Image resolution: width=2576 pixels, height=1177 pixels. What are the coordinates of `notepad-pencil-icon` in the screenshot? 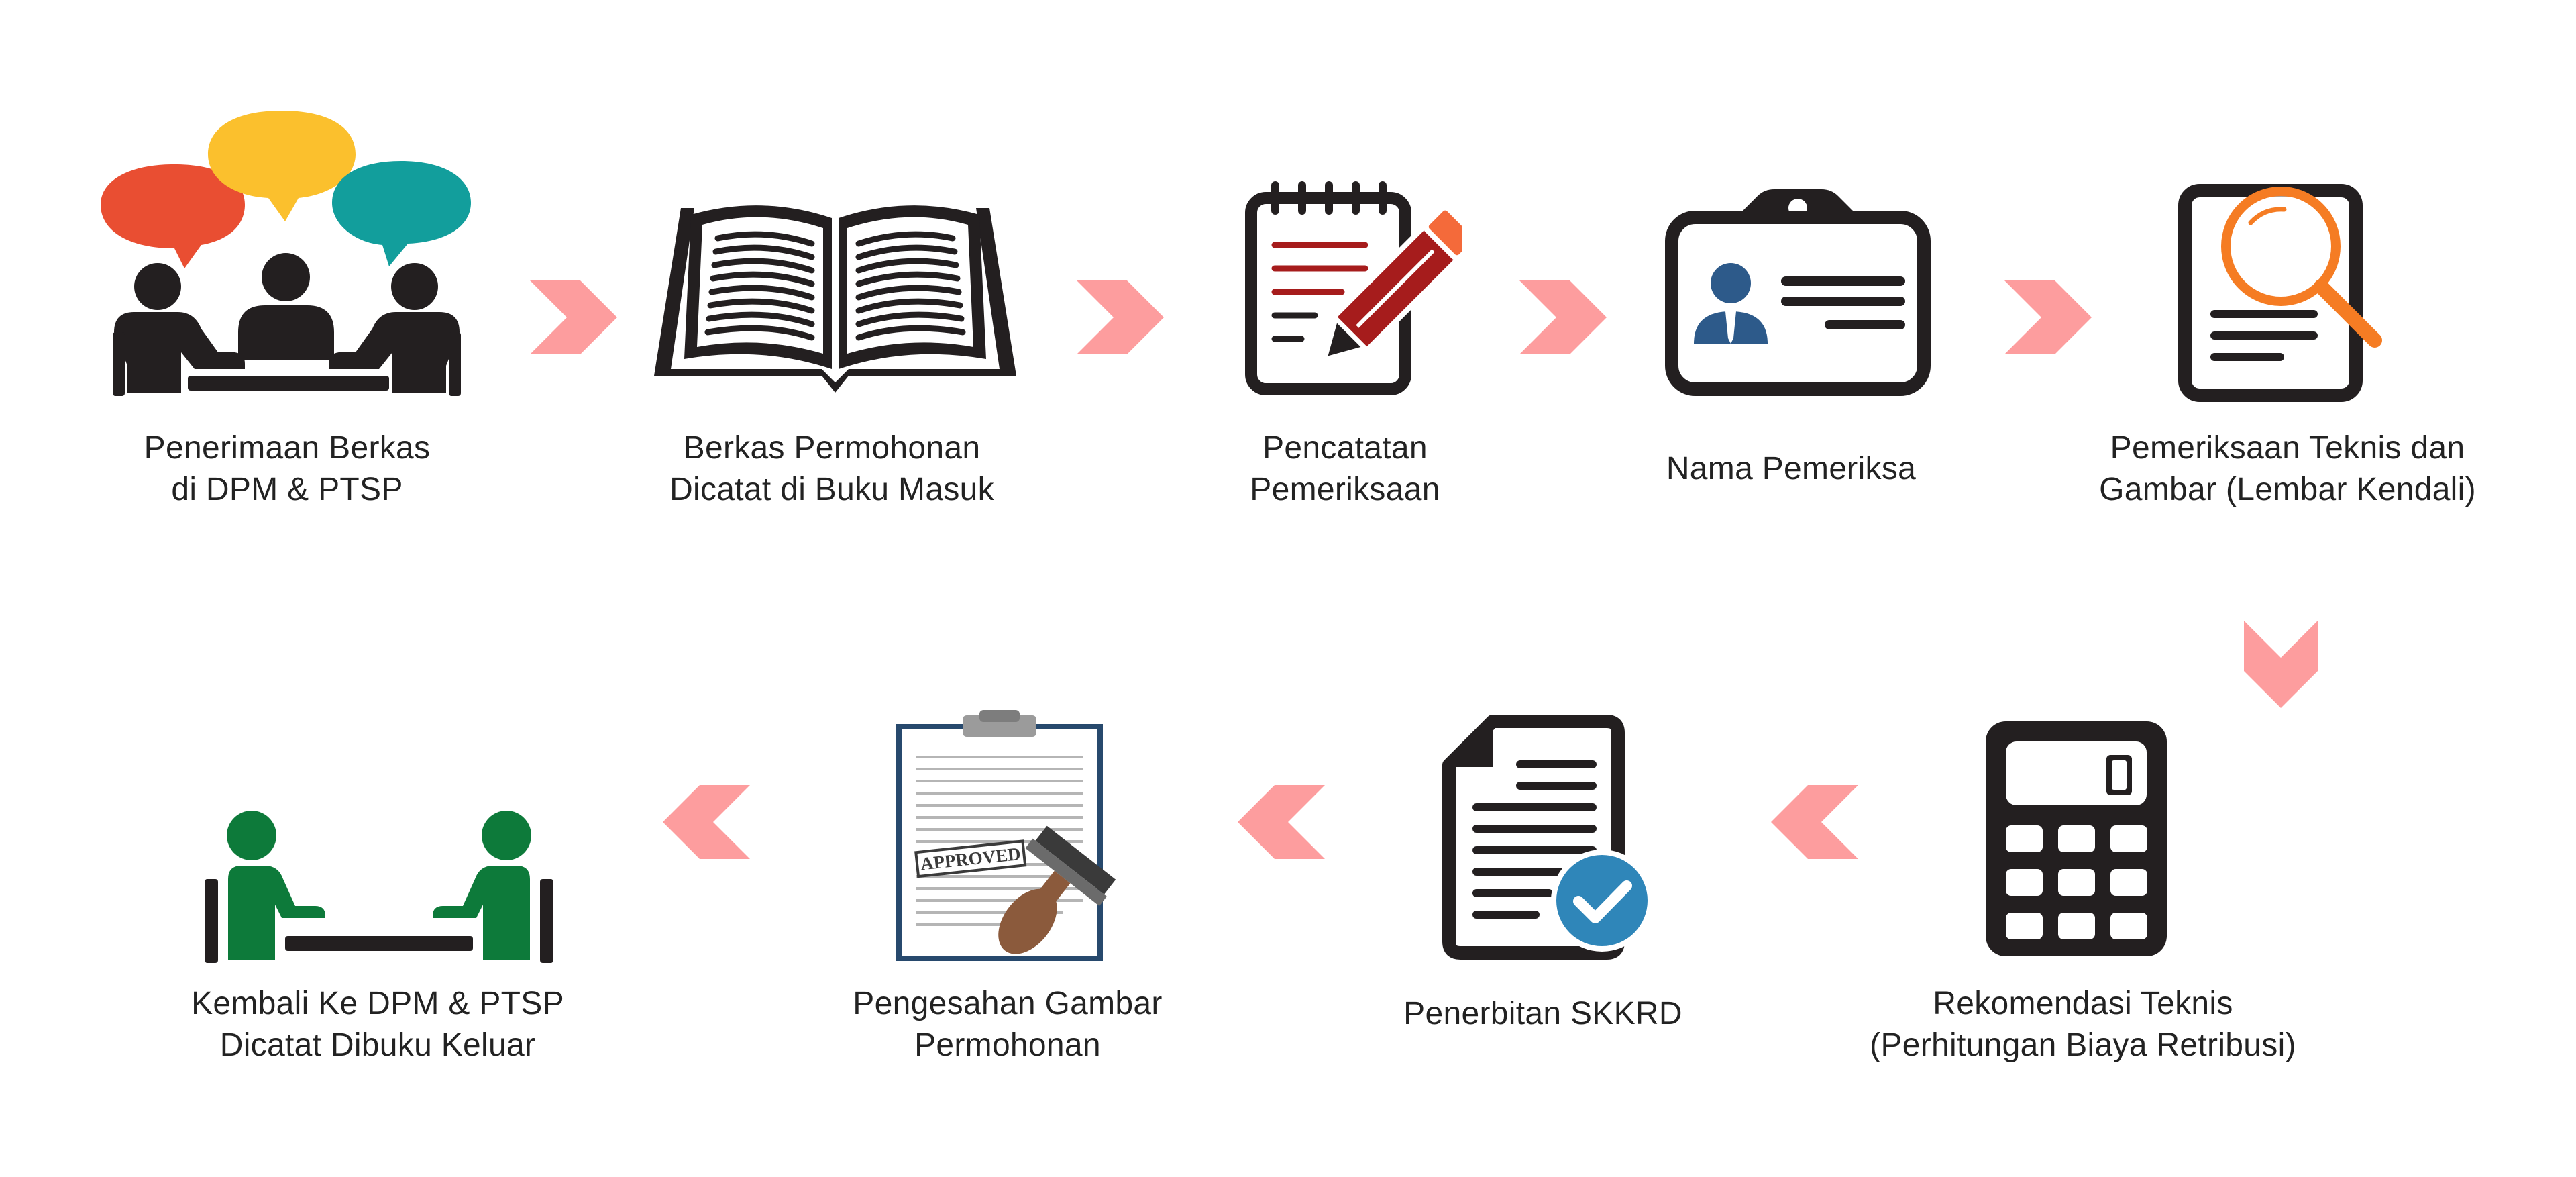 It's located at (1353, 288).